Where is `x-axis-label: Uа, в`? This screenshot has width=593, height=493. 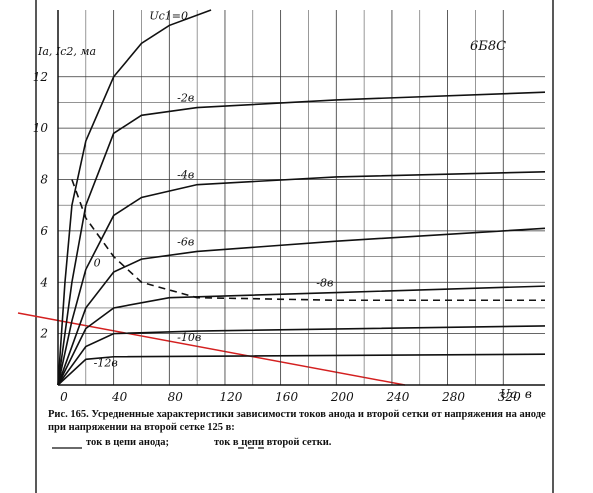 x-axis-label: Uа, в is located at coordinates (516, 394).